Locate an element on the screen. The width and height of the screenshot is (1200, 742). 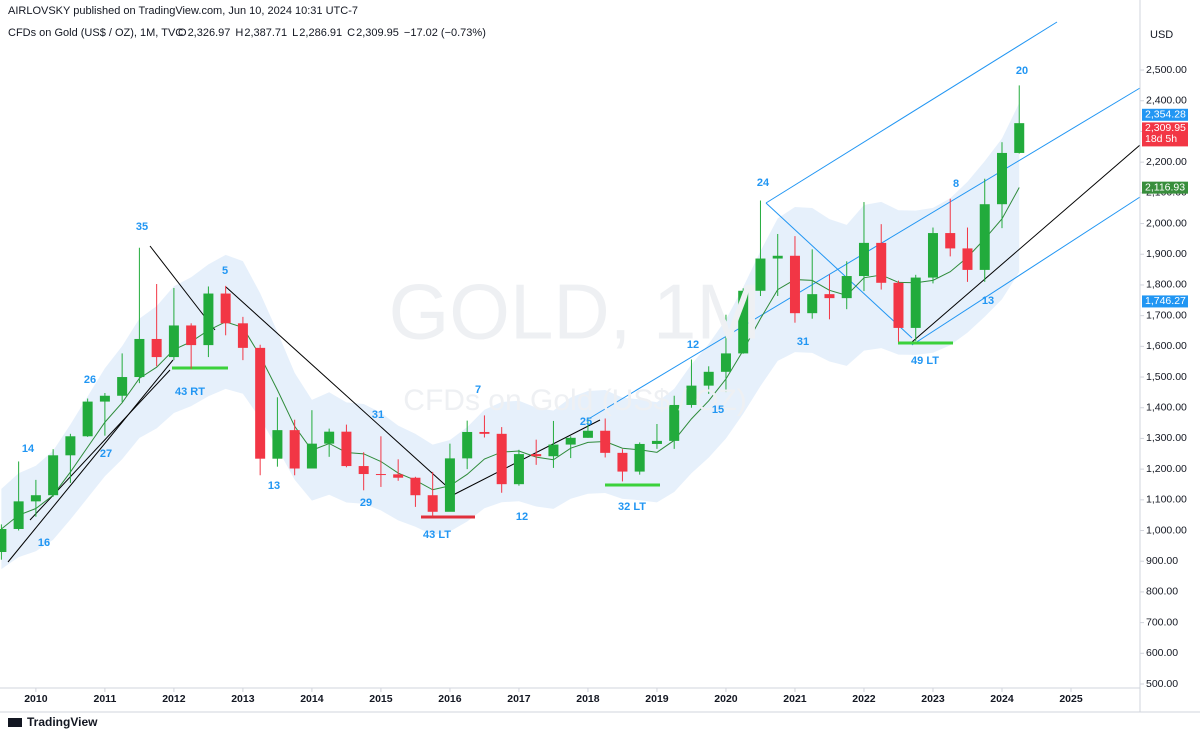
logo is located at coordinates (15, 722).